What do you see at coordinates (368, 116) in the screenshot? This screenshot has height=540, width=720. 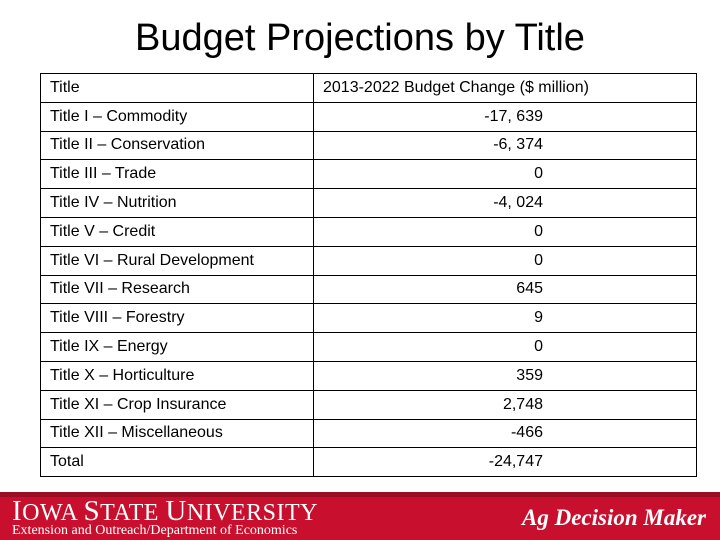 I see `table-row: Title I – Commodity -17, 639` at bounding box center [368, 116].